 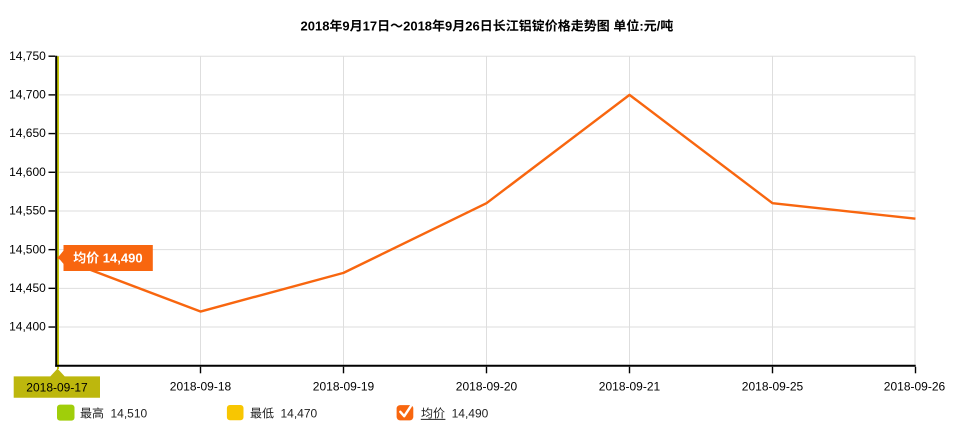 I want to click on svg-text: 14,470, so click(x=299, y=414).